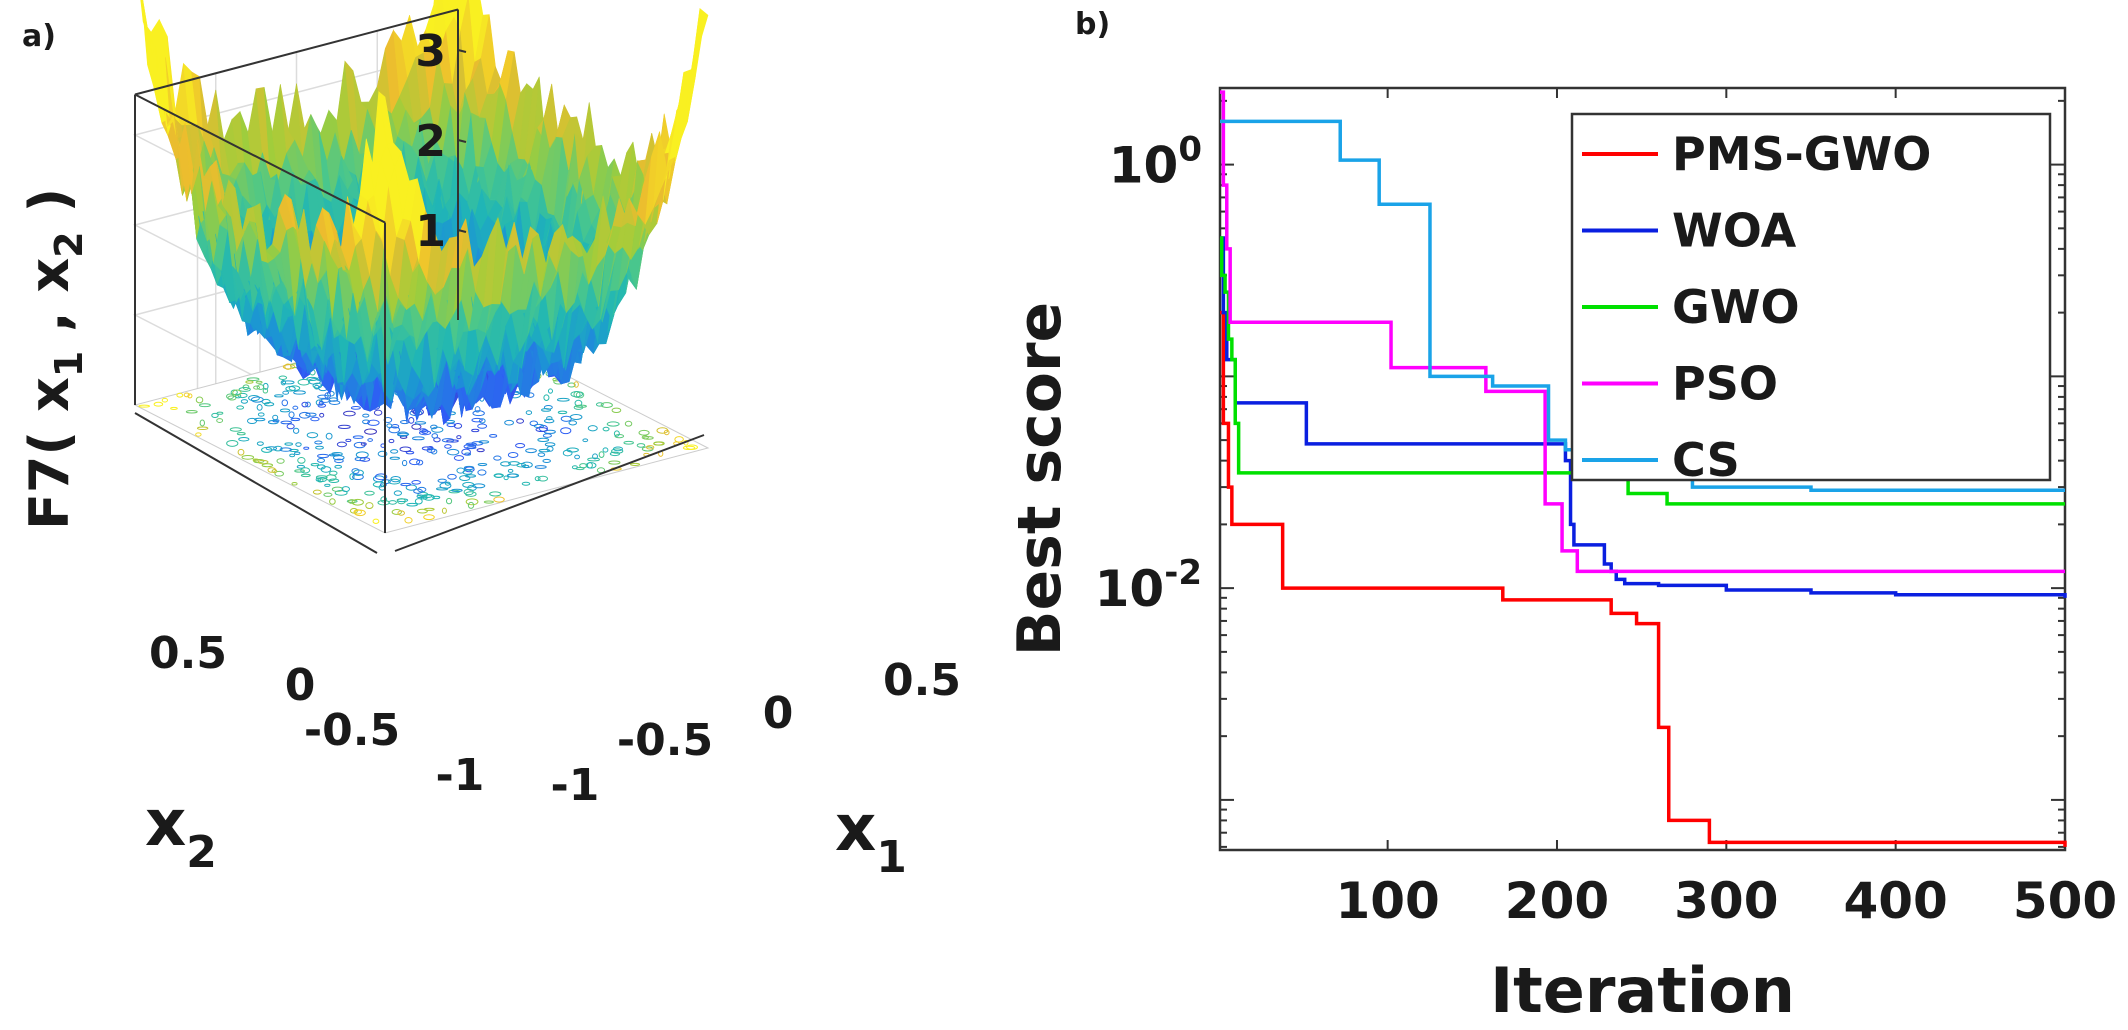 This screenshot has width=2128, height=1030. Describe the element at coordinates (1557, 901) in the screenshot. I see `x-tick-label: 200` at that location.